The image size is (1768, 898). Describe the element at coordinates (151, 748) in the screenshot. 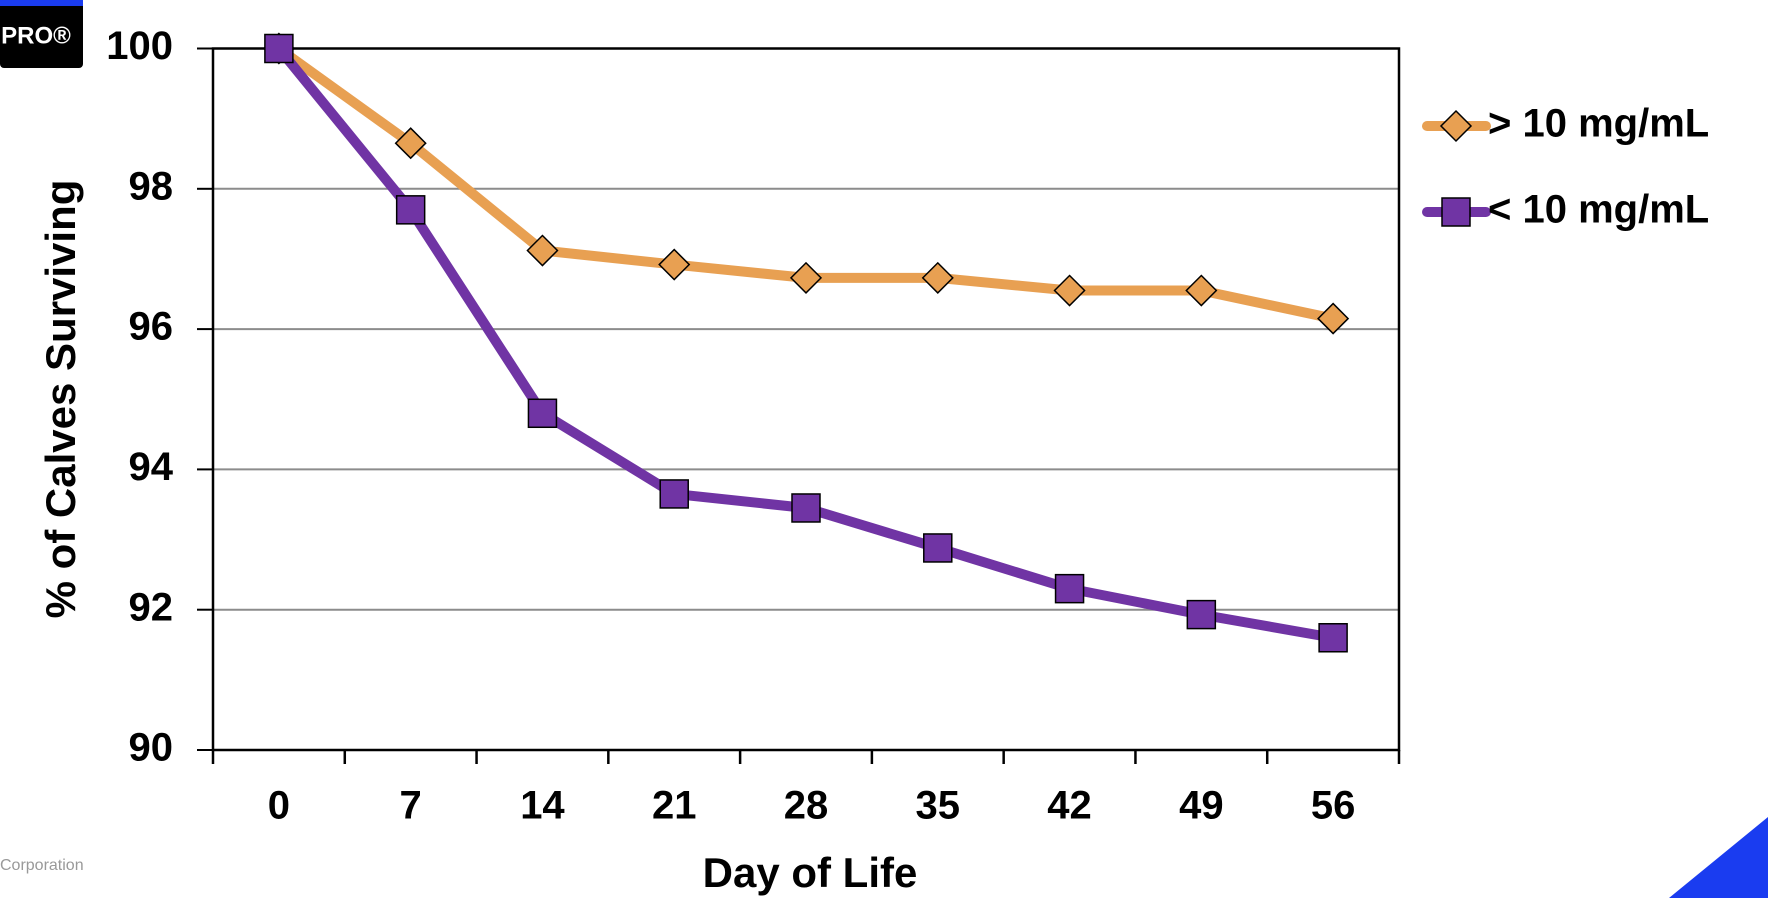

I see `y-tick-label: 90` at that location.